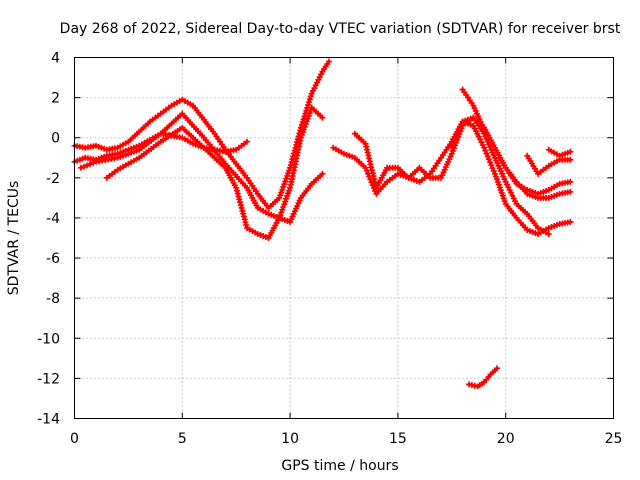 This screenshot has width=640, height=480. Describe the element at coordinates (506, 439) in the screenshot. I see `x-tick-label: 20` at that location.